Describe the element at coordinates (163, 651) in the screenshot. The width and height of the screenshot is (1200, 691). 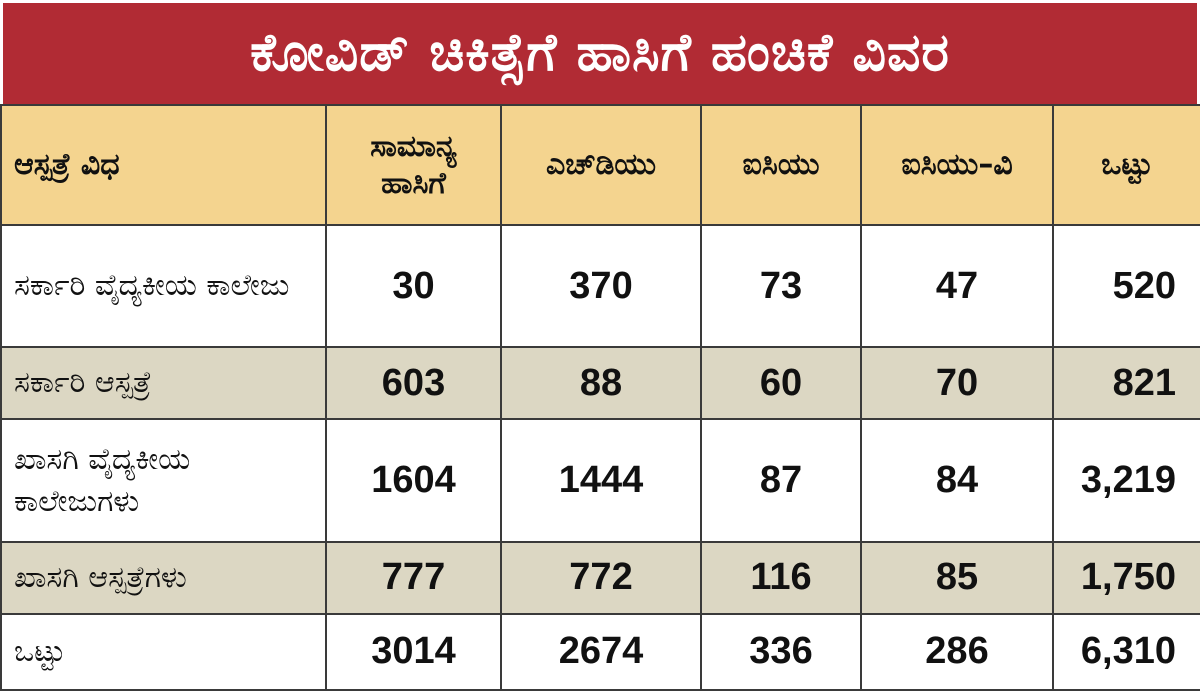
I see `row-label: ಒಟ್ಟು` at that location.